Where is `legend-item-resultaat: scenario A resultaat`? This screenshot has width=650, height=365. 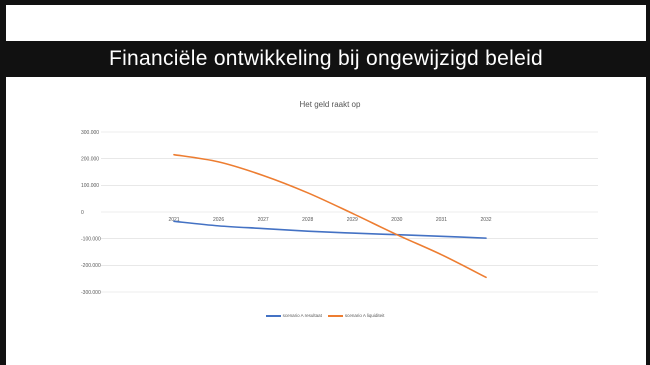
legend-item-resultaat: scenario A resultaat is located at coordinates (293, 315).